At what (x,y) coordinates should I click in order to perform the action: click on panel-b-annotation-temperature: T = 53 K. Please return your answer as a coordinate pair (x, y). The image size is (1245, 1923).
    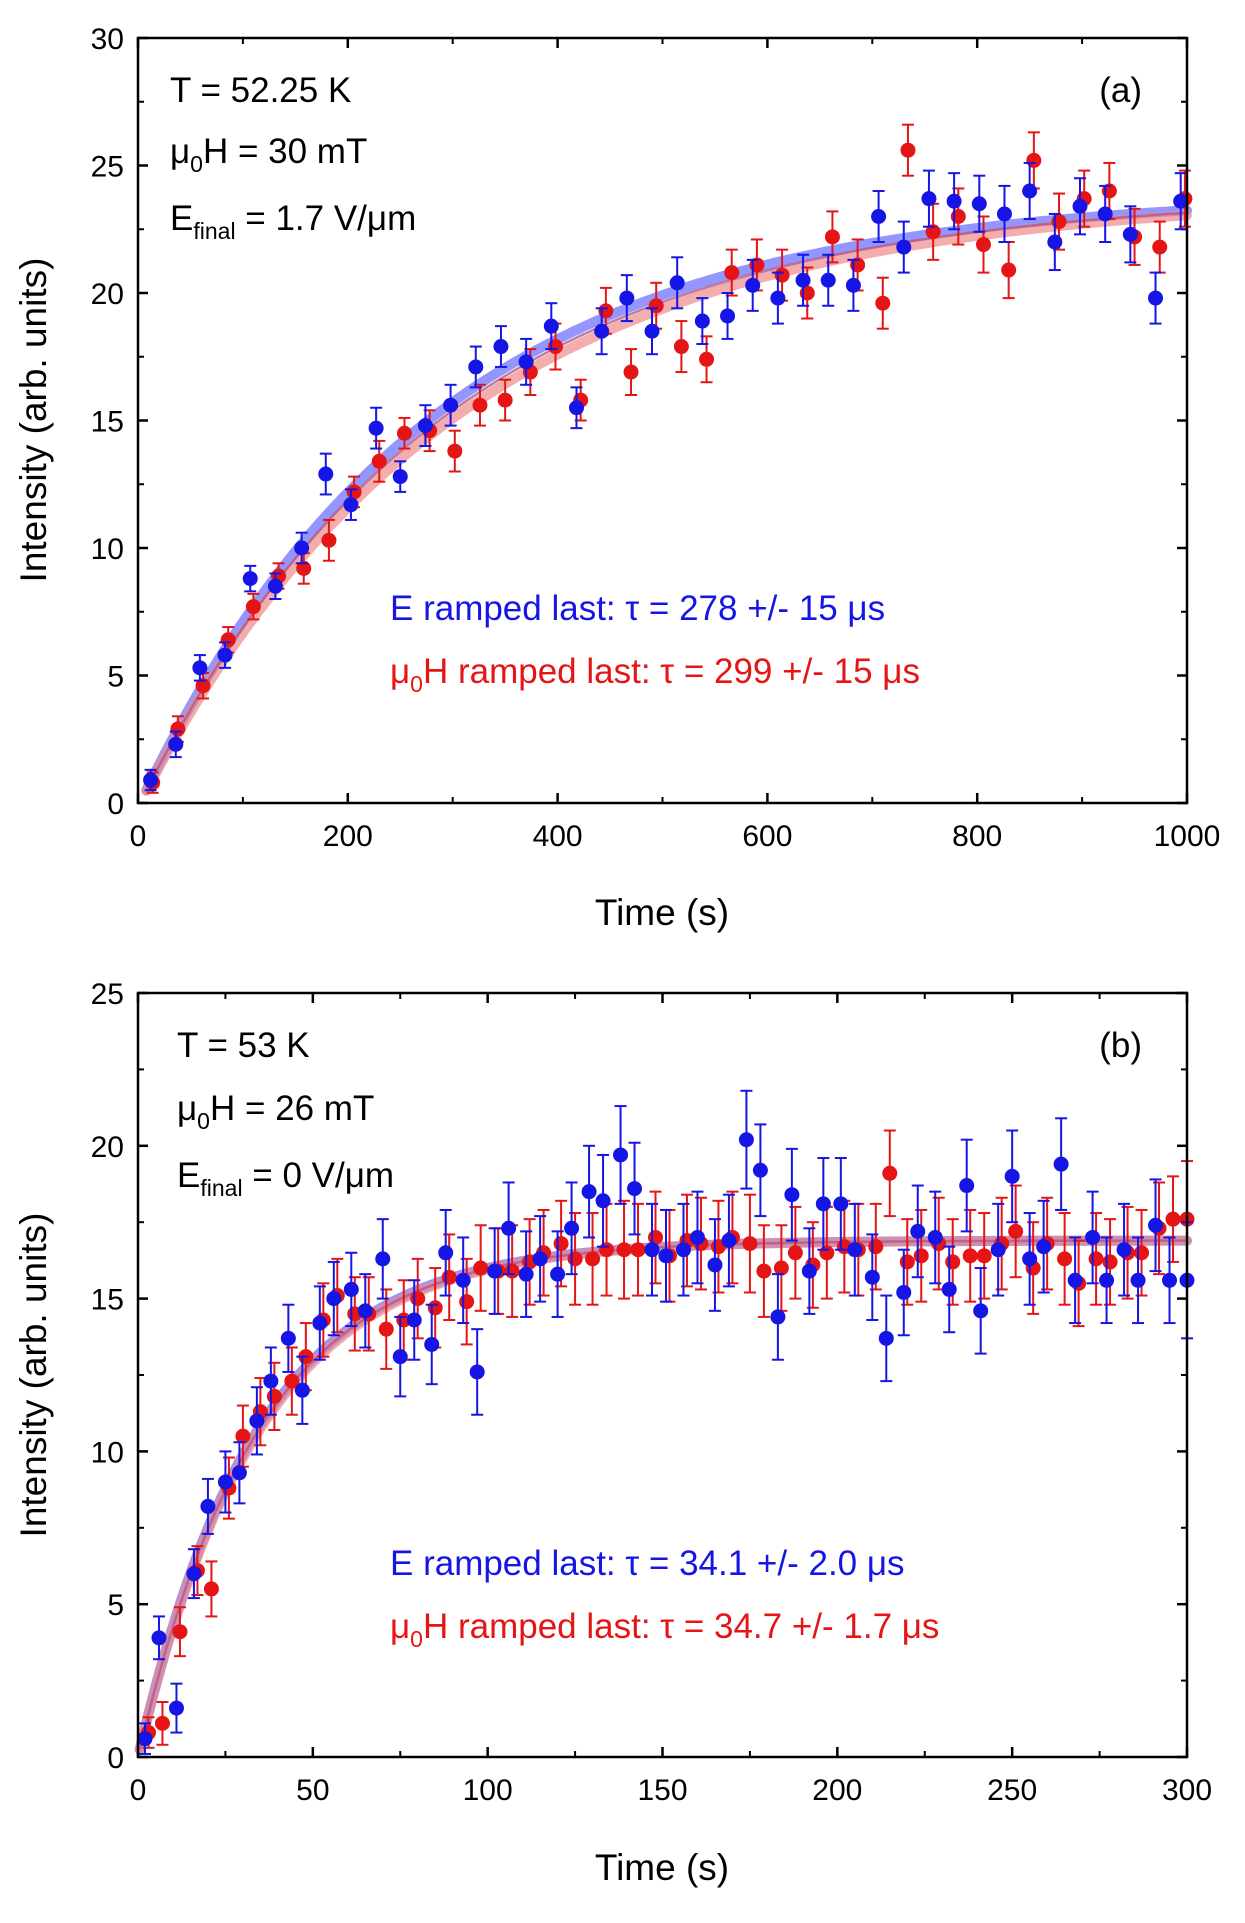
    Looking at the image, I should click on (243, 1045).